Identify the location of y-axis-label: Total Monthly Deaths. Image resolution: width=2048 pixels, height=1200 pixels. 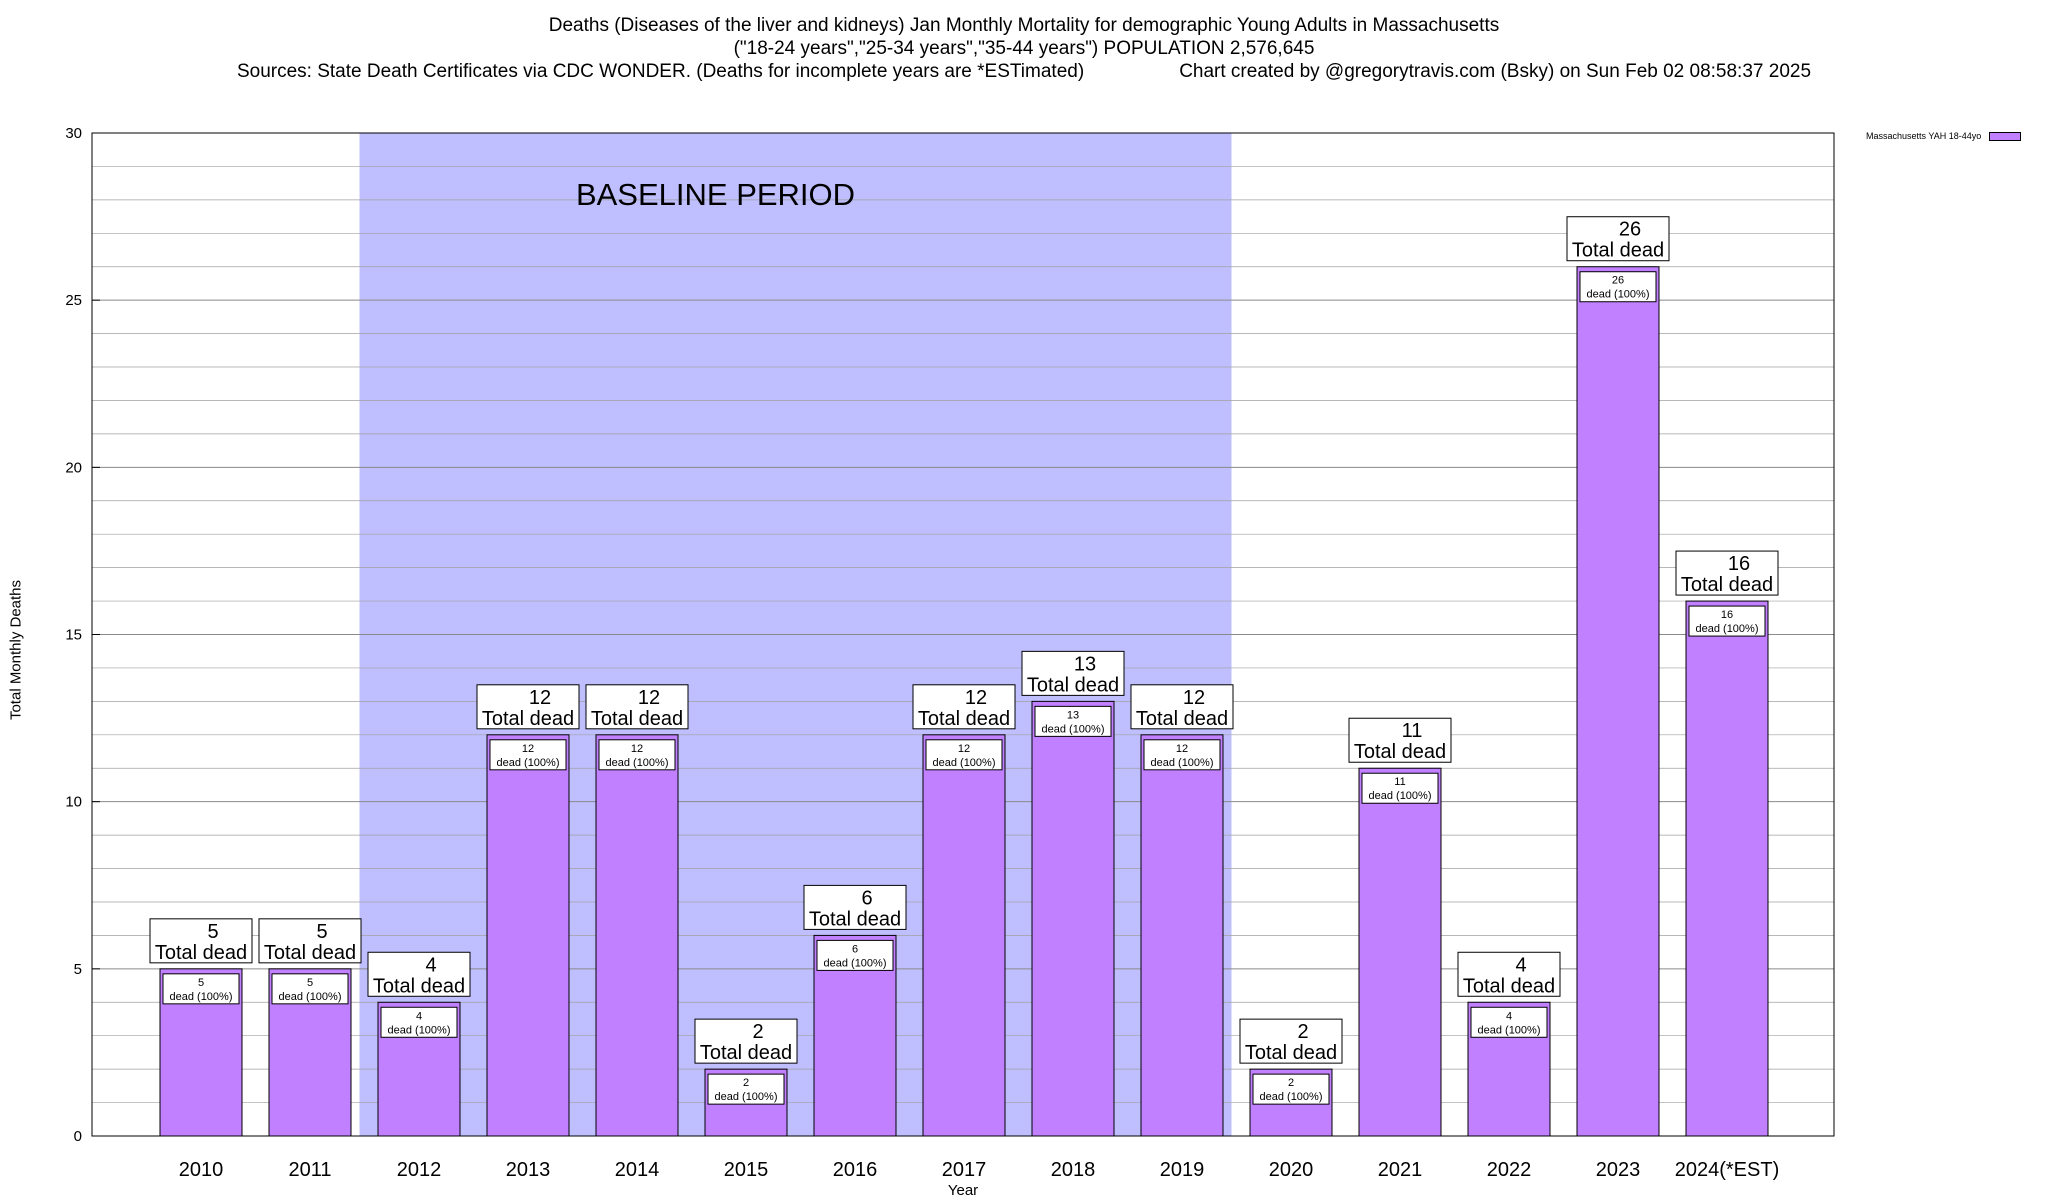
(16, 650).